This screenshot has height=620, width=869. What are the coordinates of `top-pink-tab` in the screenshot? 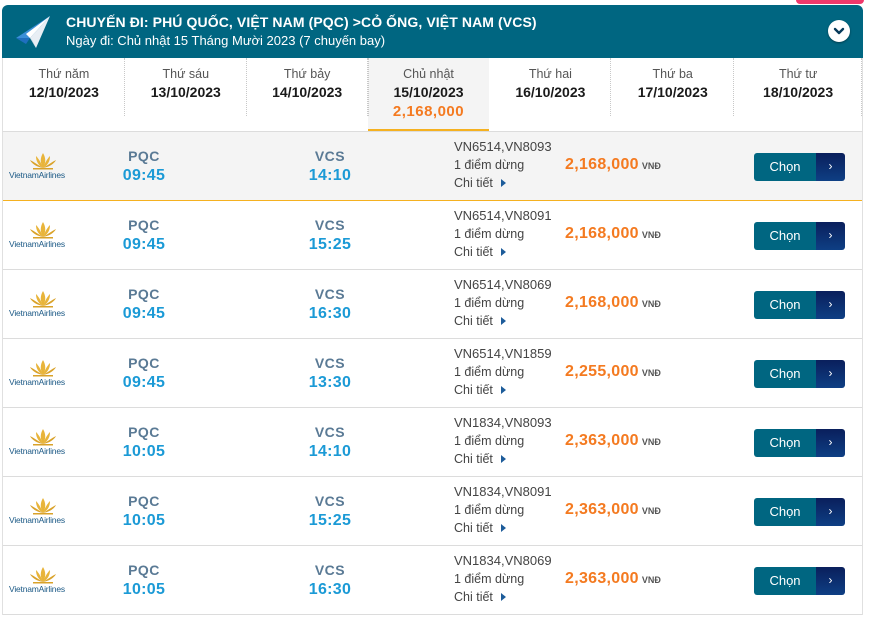 It's located at (830, 2).